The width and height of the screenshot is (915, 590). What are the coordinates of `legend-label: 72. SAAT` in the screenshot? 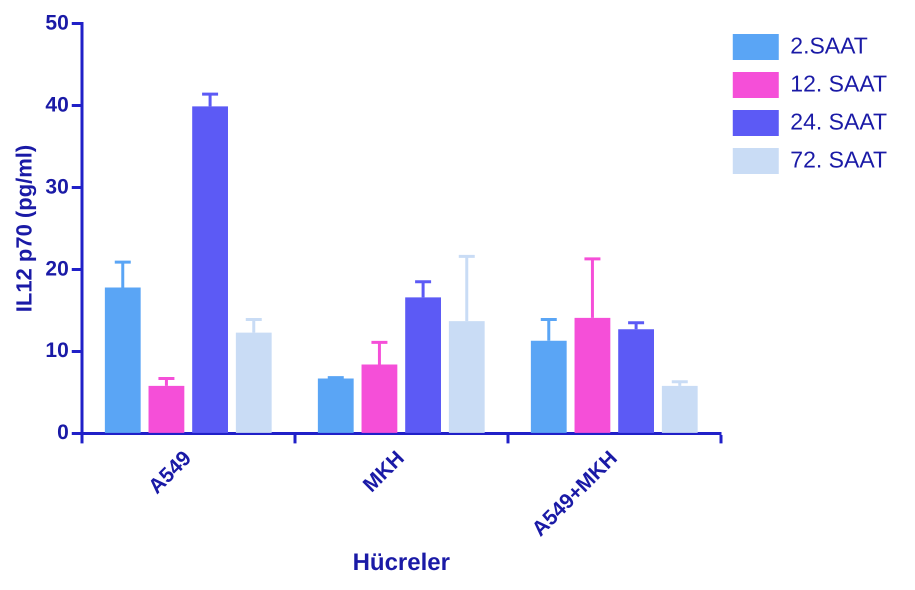 It's located at (839, 159).